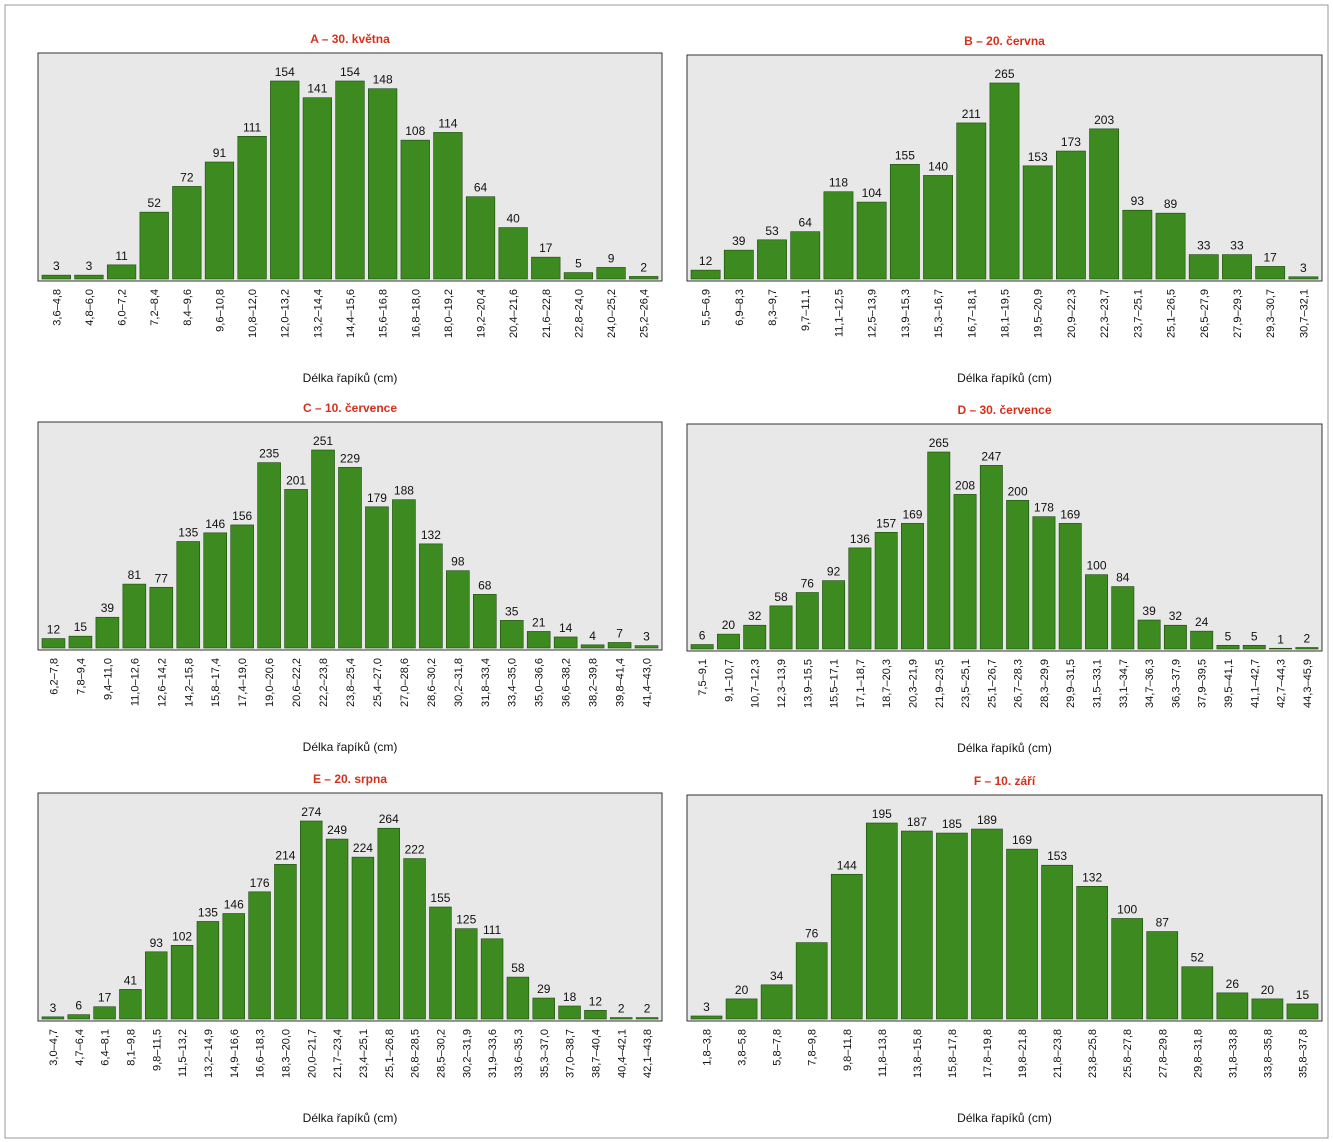  Describe the element at coordinates (1138, 201) in the screenshot. I see `value-label: 93` at that location.